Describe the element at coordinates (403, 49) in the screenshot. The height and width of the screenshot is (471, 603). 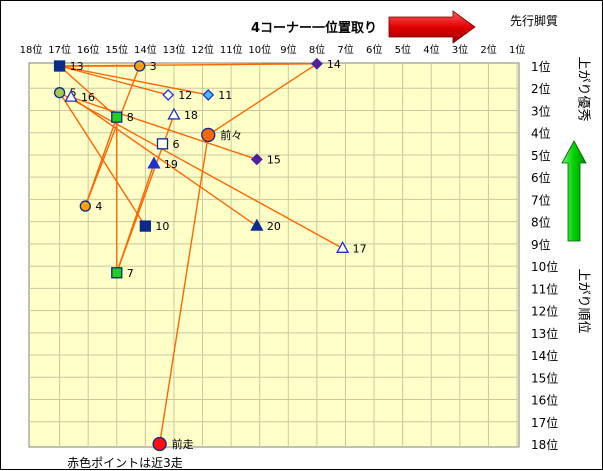
I see `x-tick-label: 5位` at that location.